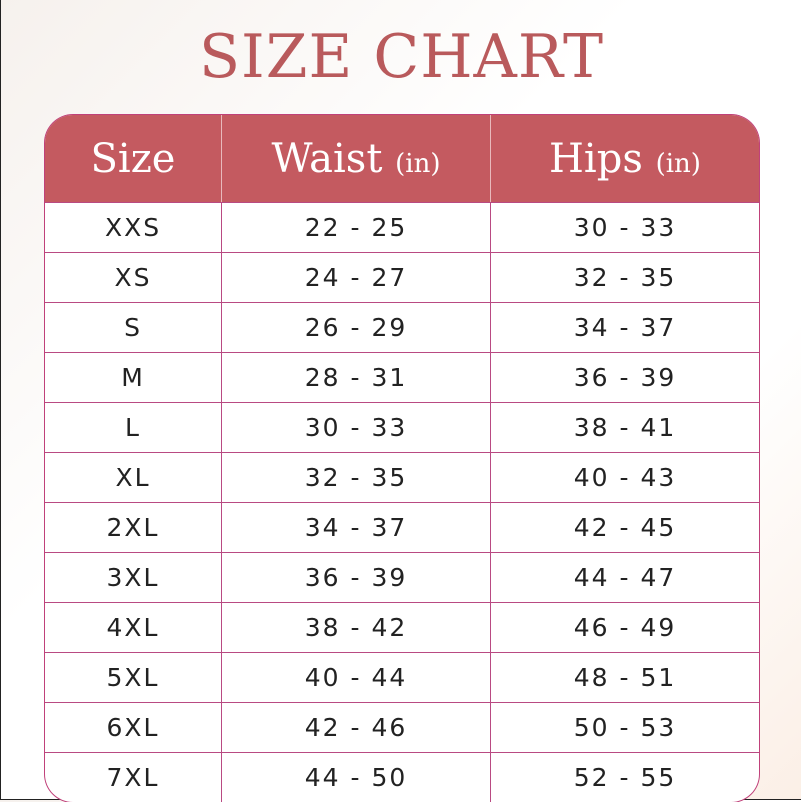 This screenshot has width=801, height=802. I want to click on waist-cell: 36 - 39, so click(356, 577).